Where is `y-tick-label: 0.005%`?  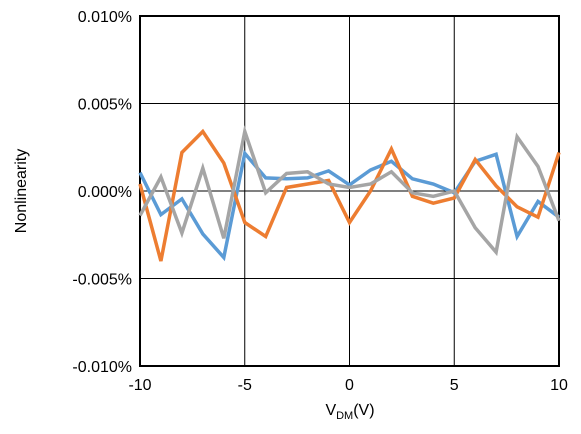 y-tick-label: 0.005% is located at coordinates (105, 105).